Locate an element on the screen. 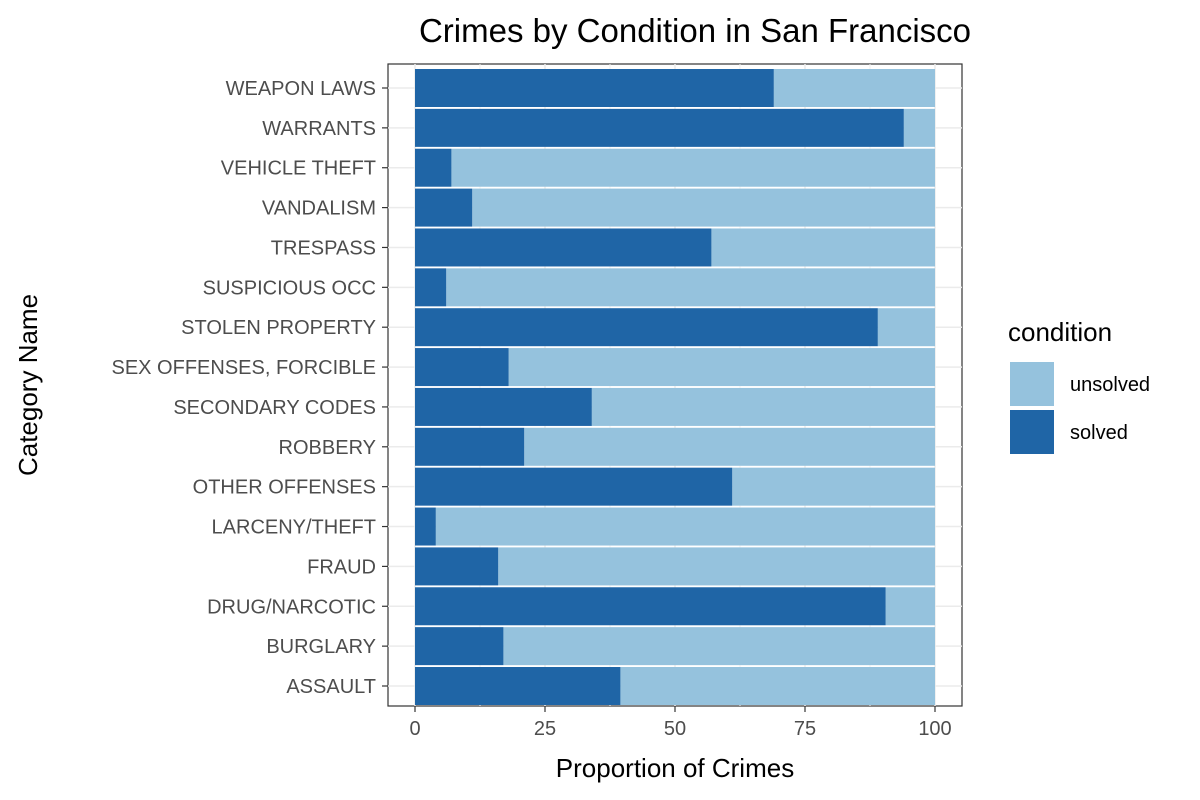  y-tick-label: ASSAULT is located at coordinates (331, 687).